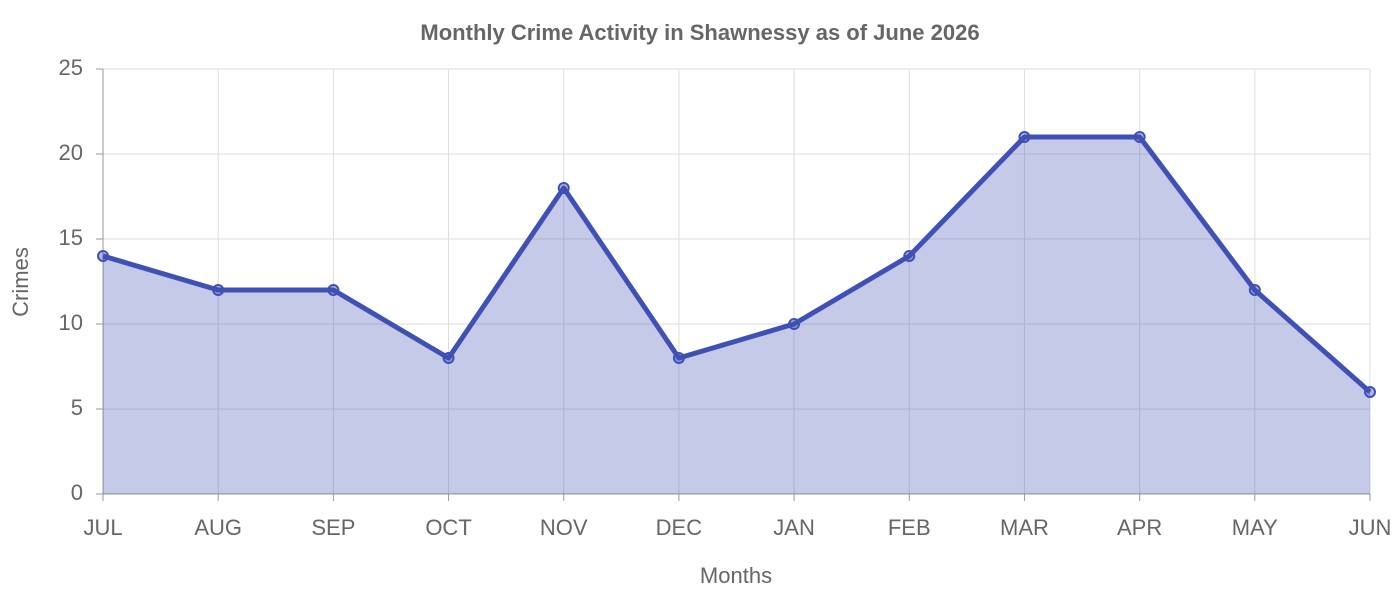 The height and width of the screenshot is (600, 1400). What do you see at coordinates (794, 527) in the screenshot?
I see `x-tick-label: JAN` at bounding box center [794, 527].